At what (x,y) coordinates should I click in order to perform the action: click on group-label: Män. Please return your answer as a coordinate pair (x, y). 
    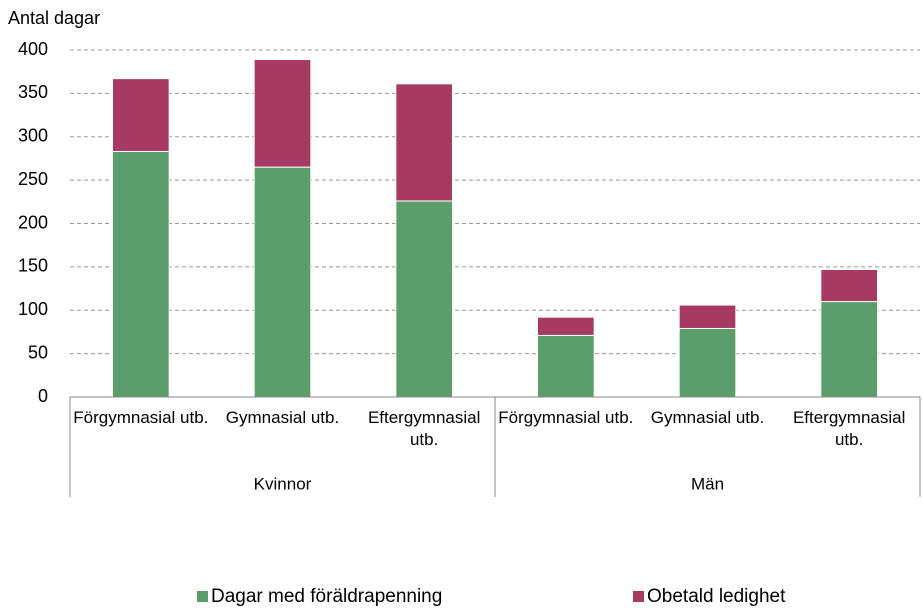
    Looking at the image, I should click on (707, 483).